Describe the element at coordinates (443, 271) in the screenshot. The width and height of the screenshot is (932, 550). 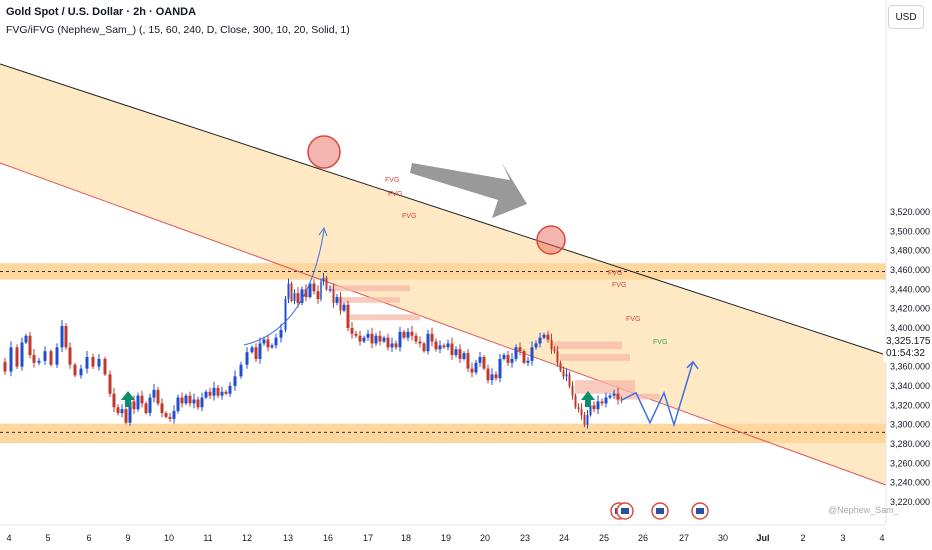
I see `resistance-zone` at that location.